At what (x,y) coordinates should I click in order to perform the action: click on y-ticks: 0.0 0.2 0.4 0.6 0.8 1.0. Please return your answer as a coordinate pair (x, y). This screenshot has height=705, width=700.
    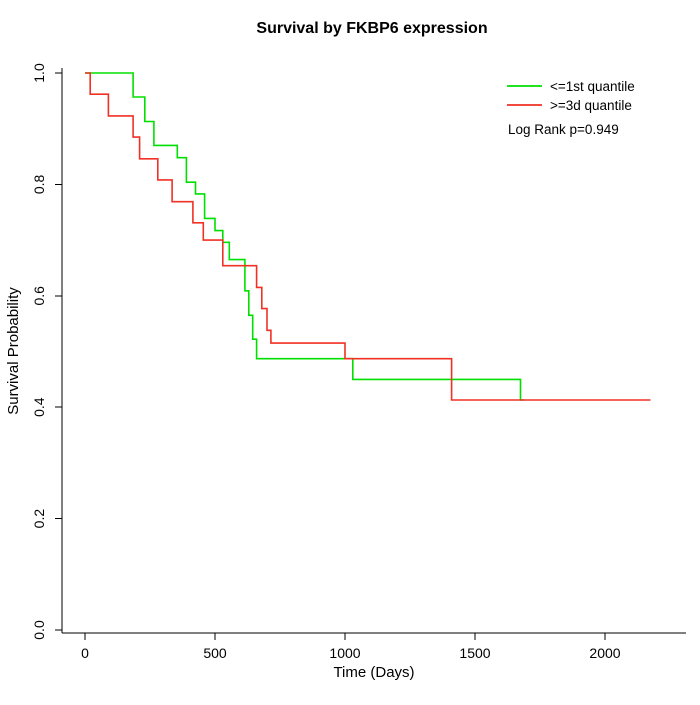
    Looking at the image, I should click on (46, 351).